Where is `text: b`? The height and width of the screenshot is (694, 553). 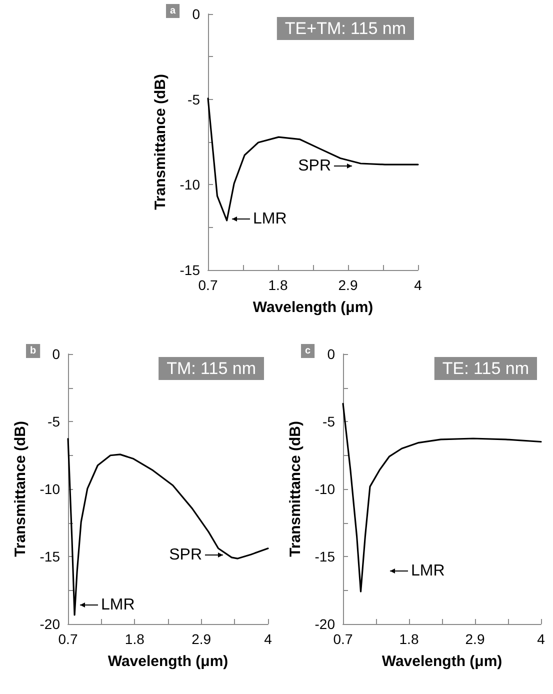
text: b is located at coordinates (33, 351).